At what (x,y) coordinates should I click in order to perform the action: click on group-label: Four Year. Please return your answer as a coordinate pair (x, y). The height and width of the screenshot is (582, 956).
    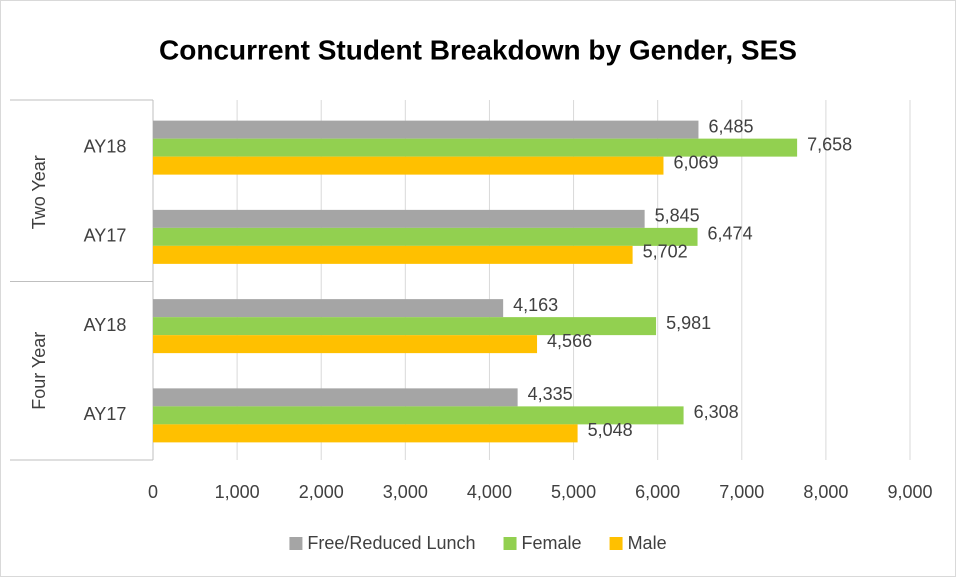
    Looking at the image, I should click on (39, 371).